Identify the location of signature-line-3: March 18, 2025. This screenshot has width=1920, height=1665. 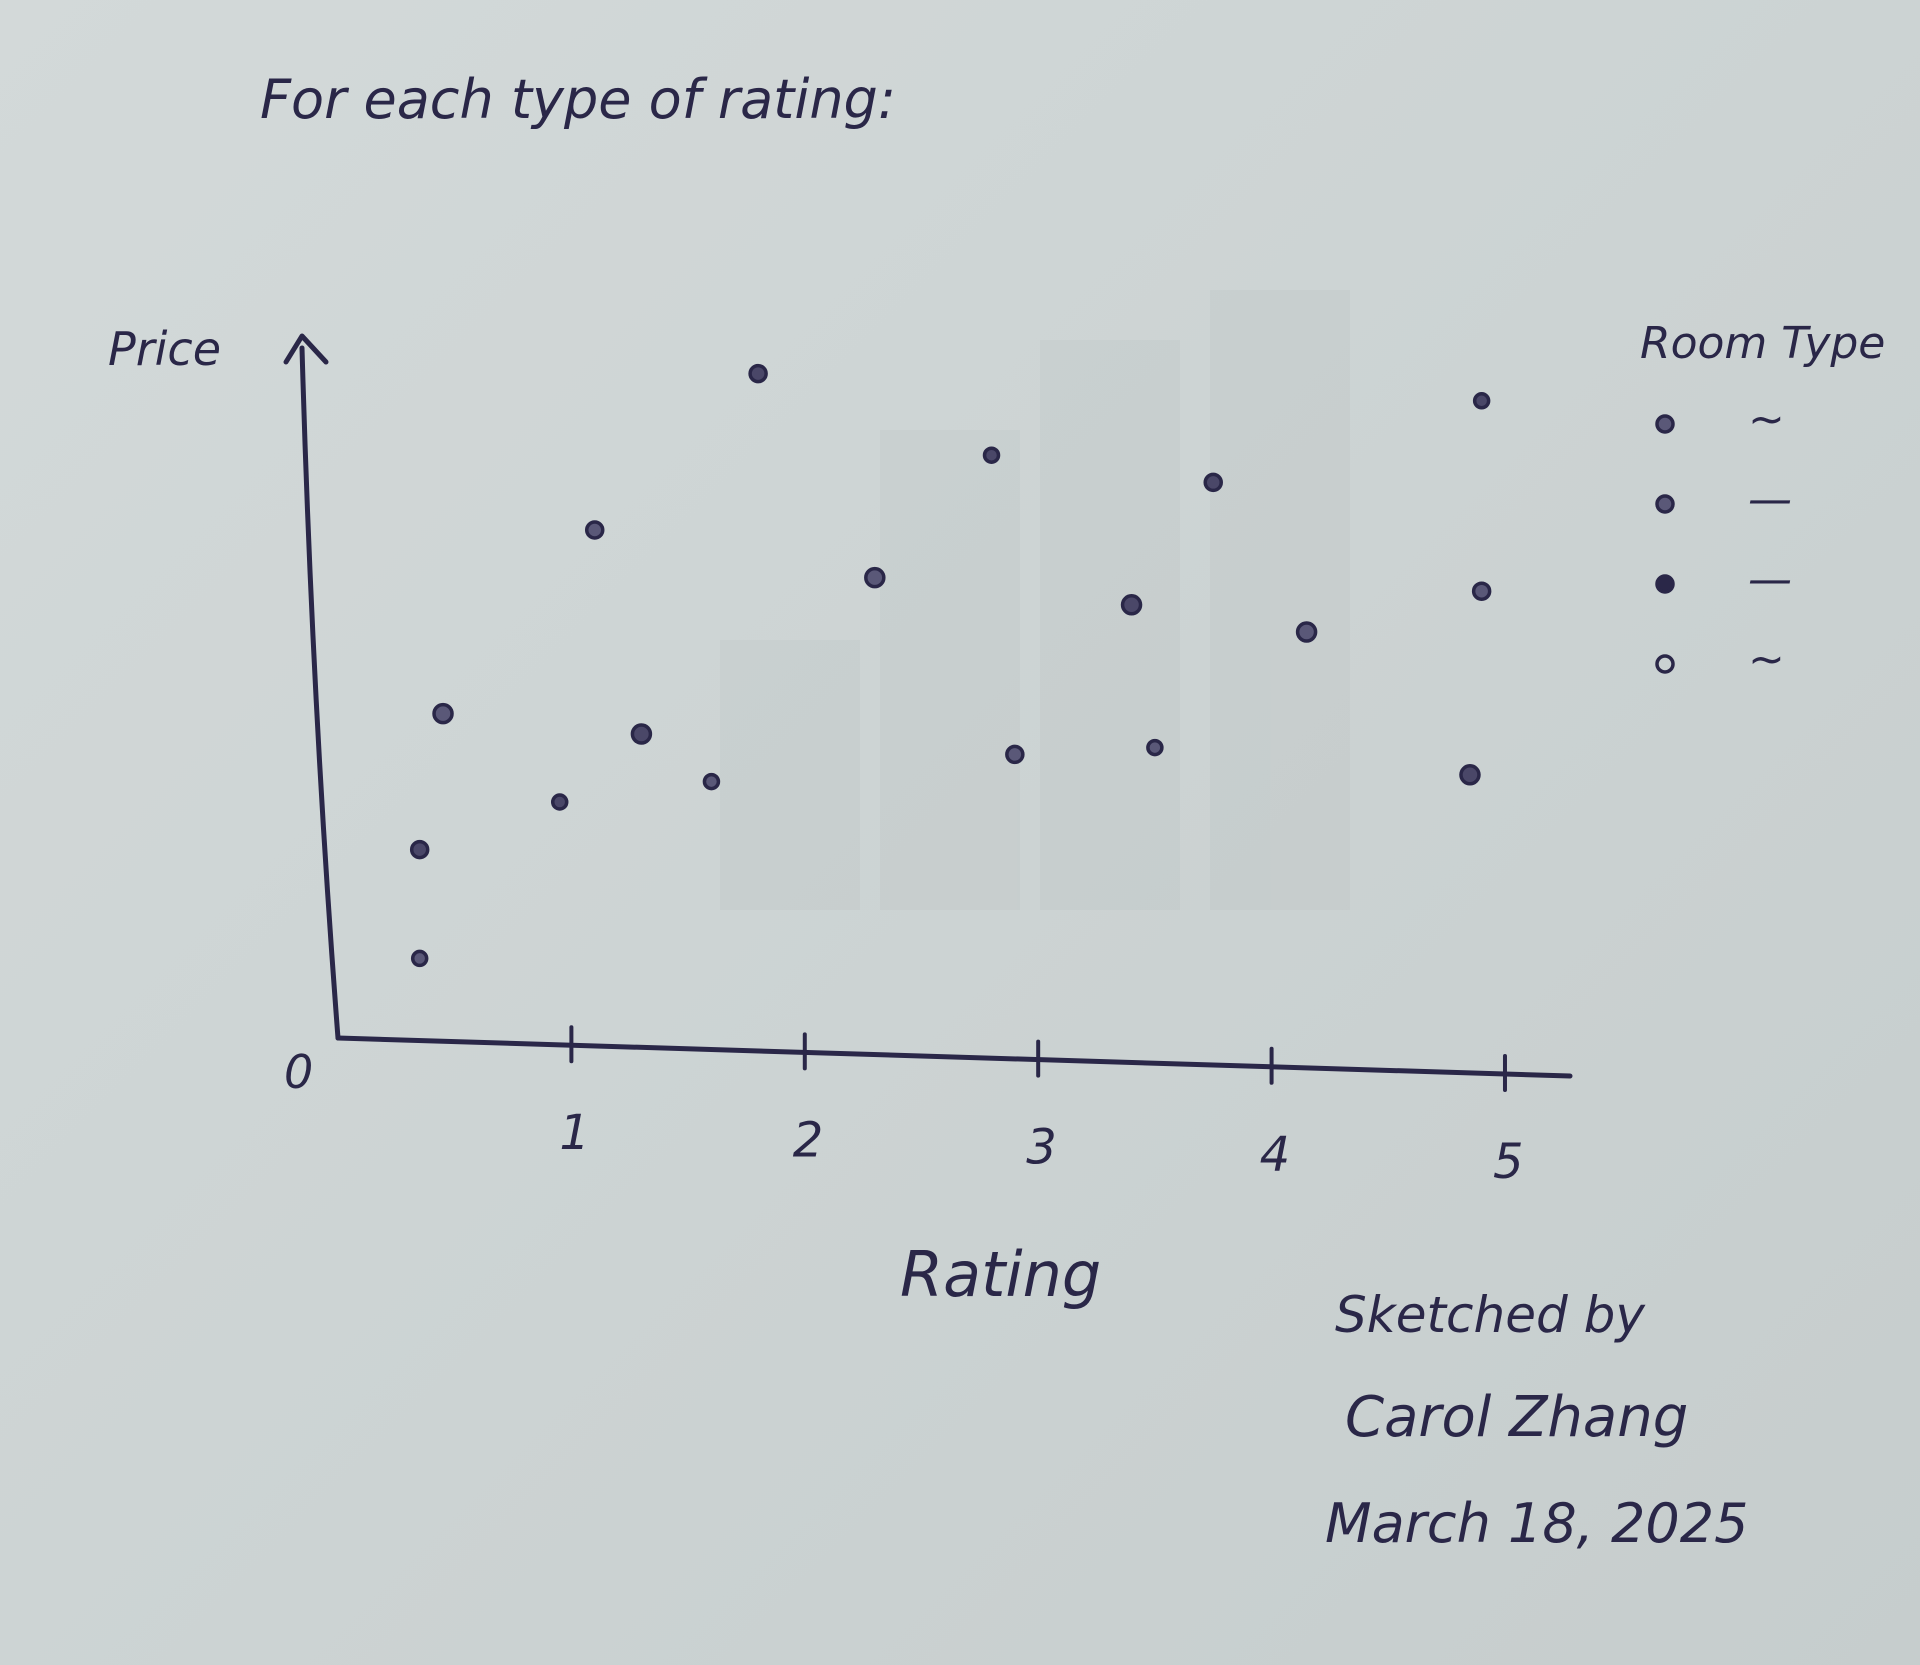
(1536, 1523).